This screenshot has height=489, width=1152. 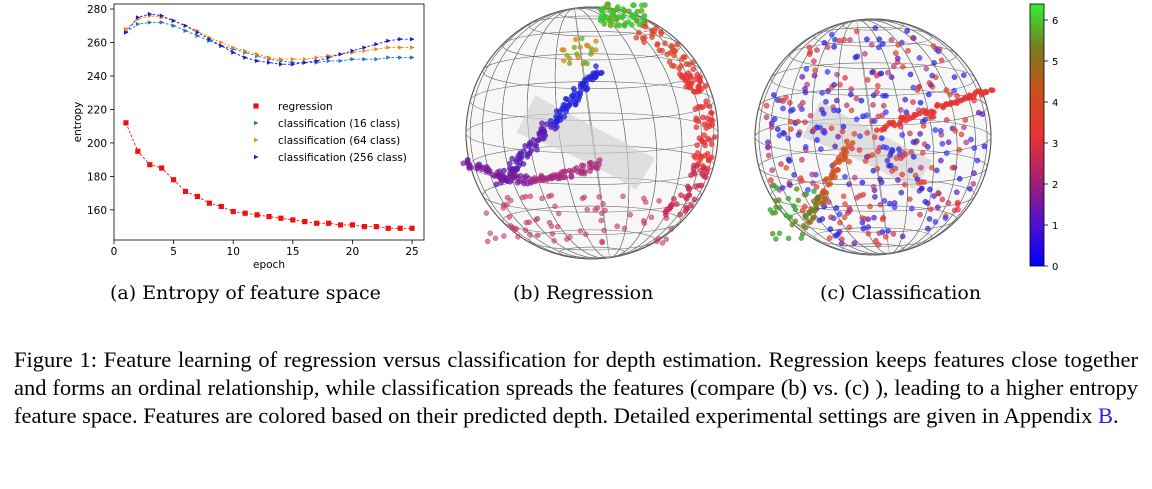 I want to click on classification-points, so click(x=879, y=136).